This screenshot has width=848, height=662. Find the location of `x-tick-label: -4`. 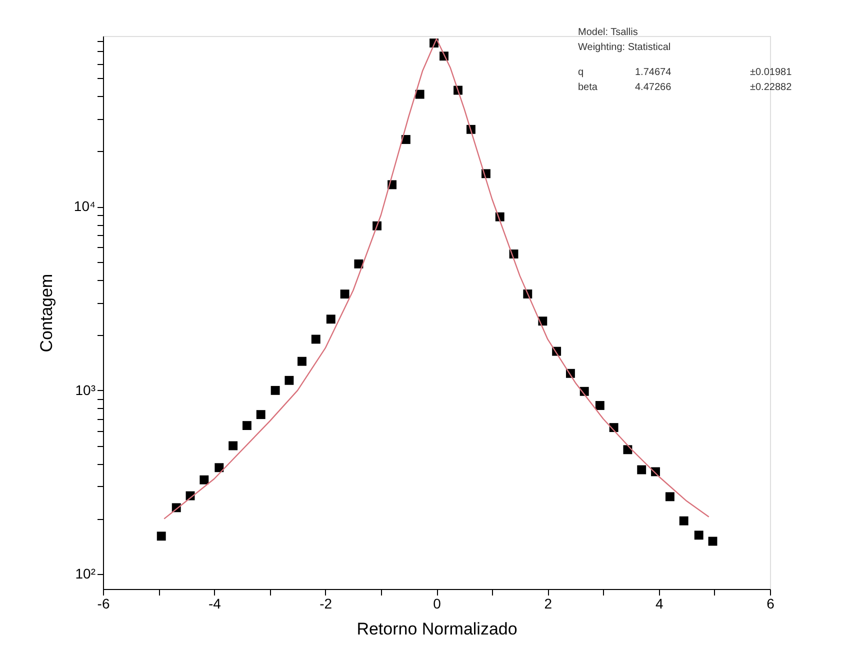

x-tick-label: -4 is located at coordinates (215, 604).